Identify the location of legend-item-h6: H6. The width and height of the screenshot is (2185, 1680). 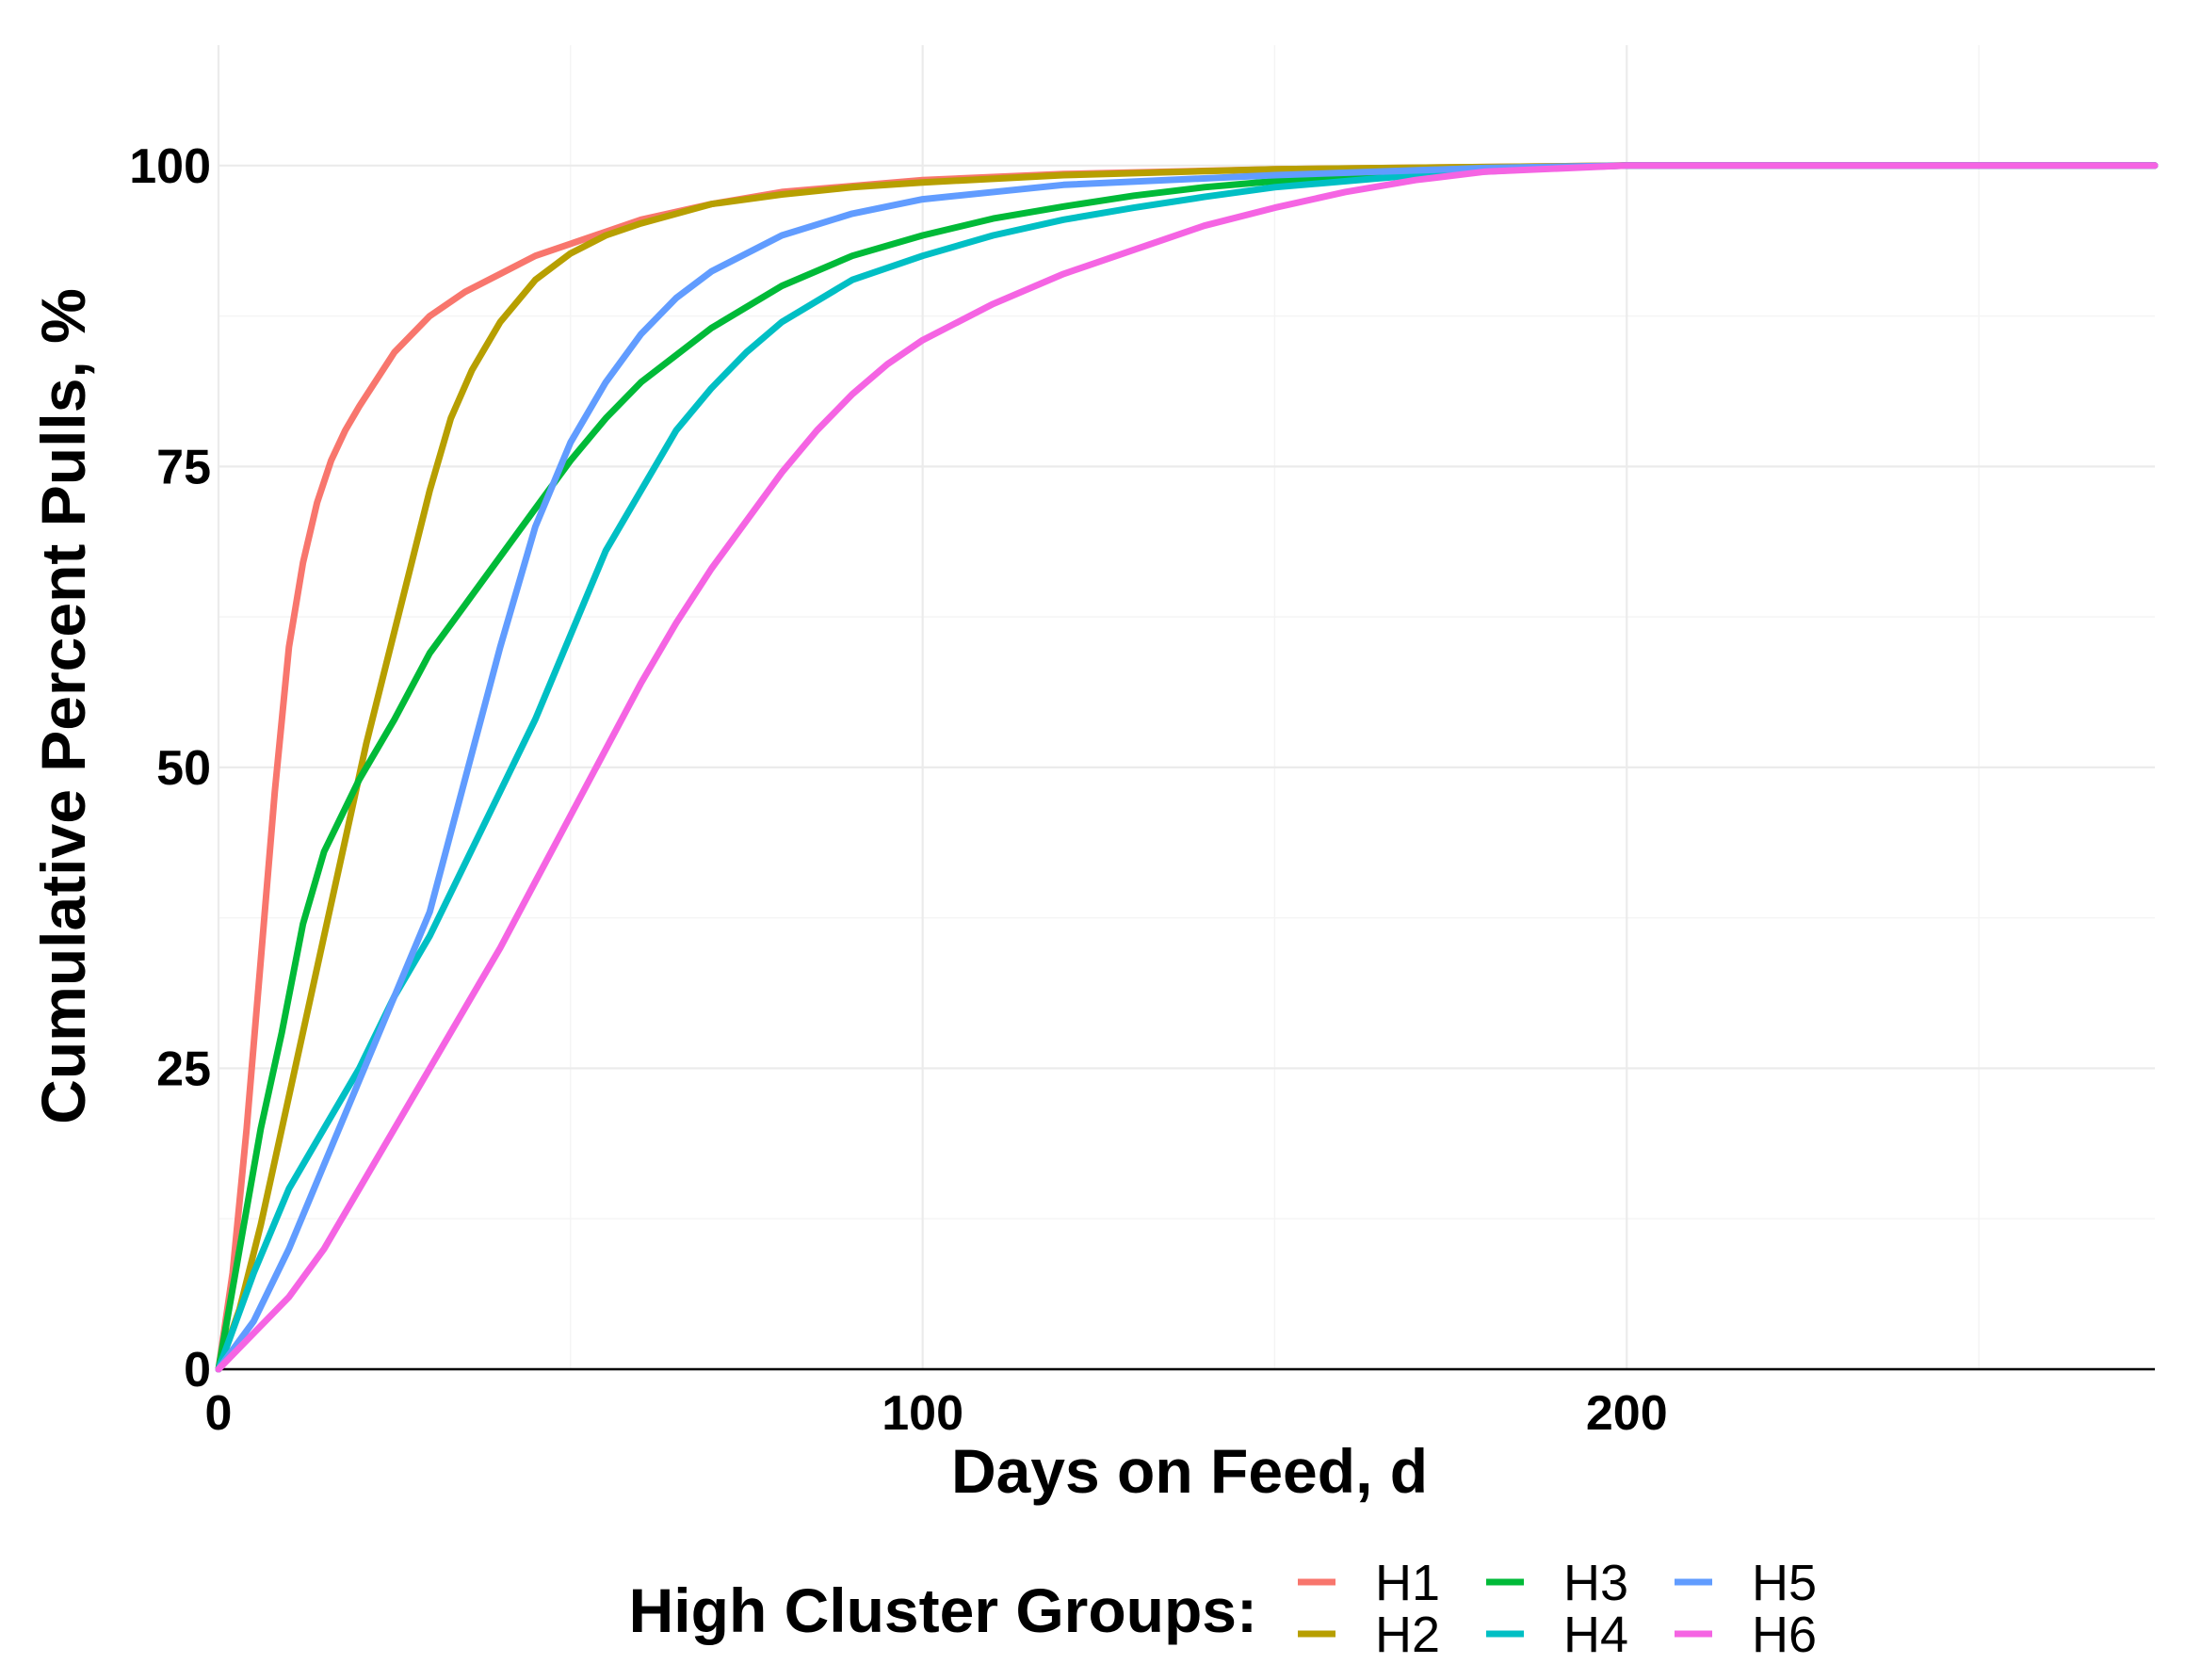
(1746, 1635).